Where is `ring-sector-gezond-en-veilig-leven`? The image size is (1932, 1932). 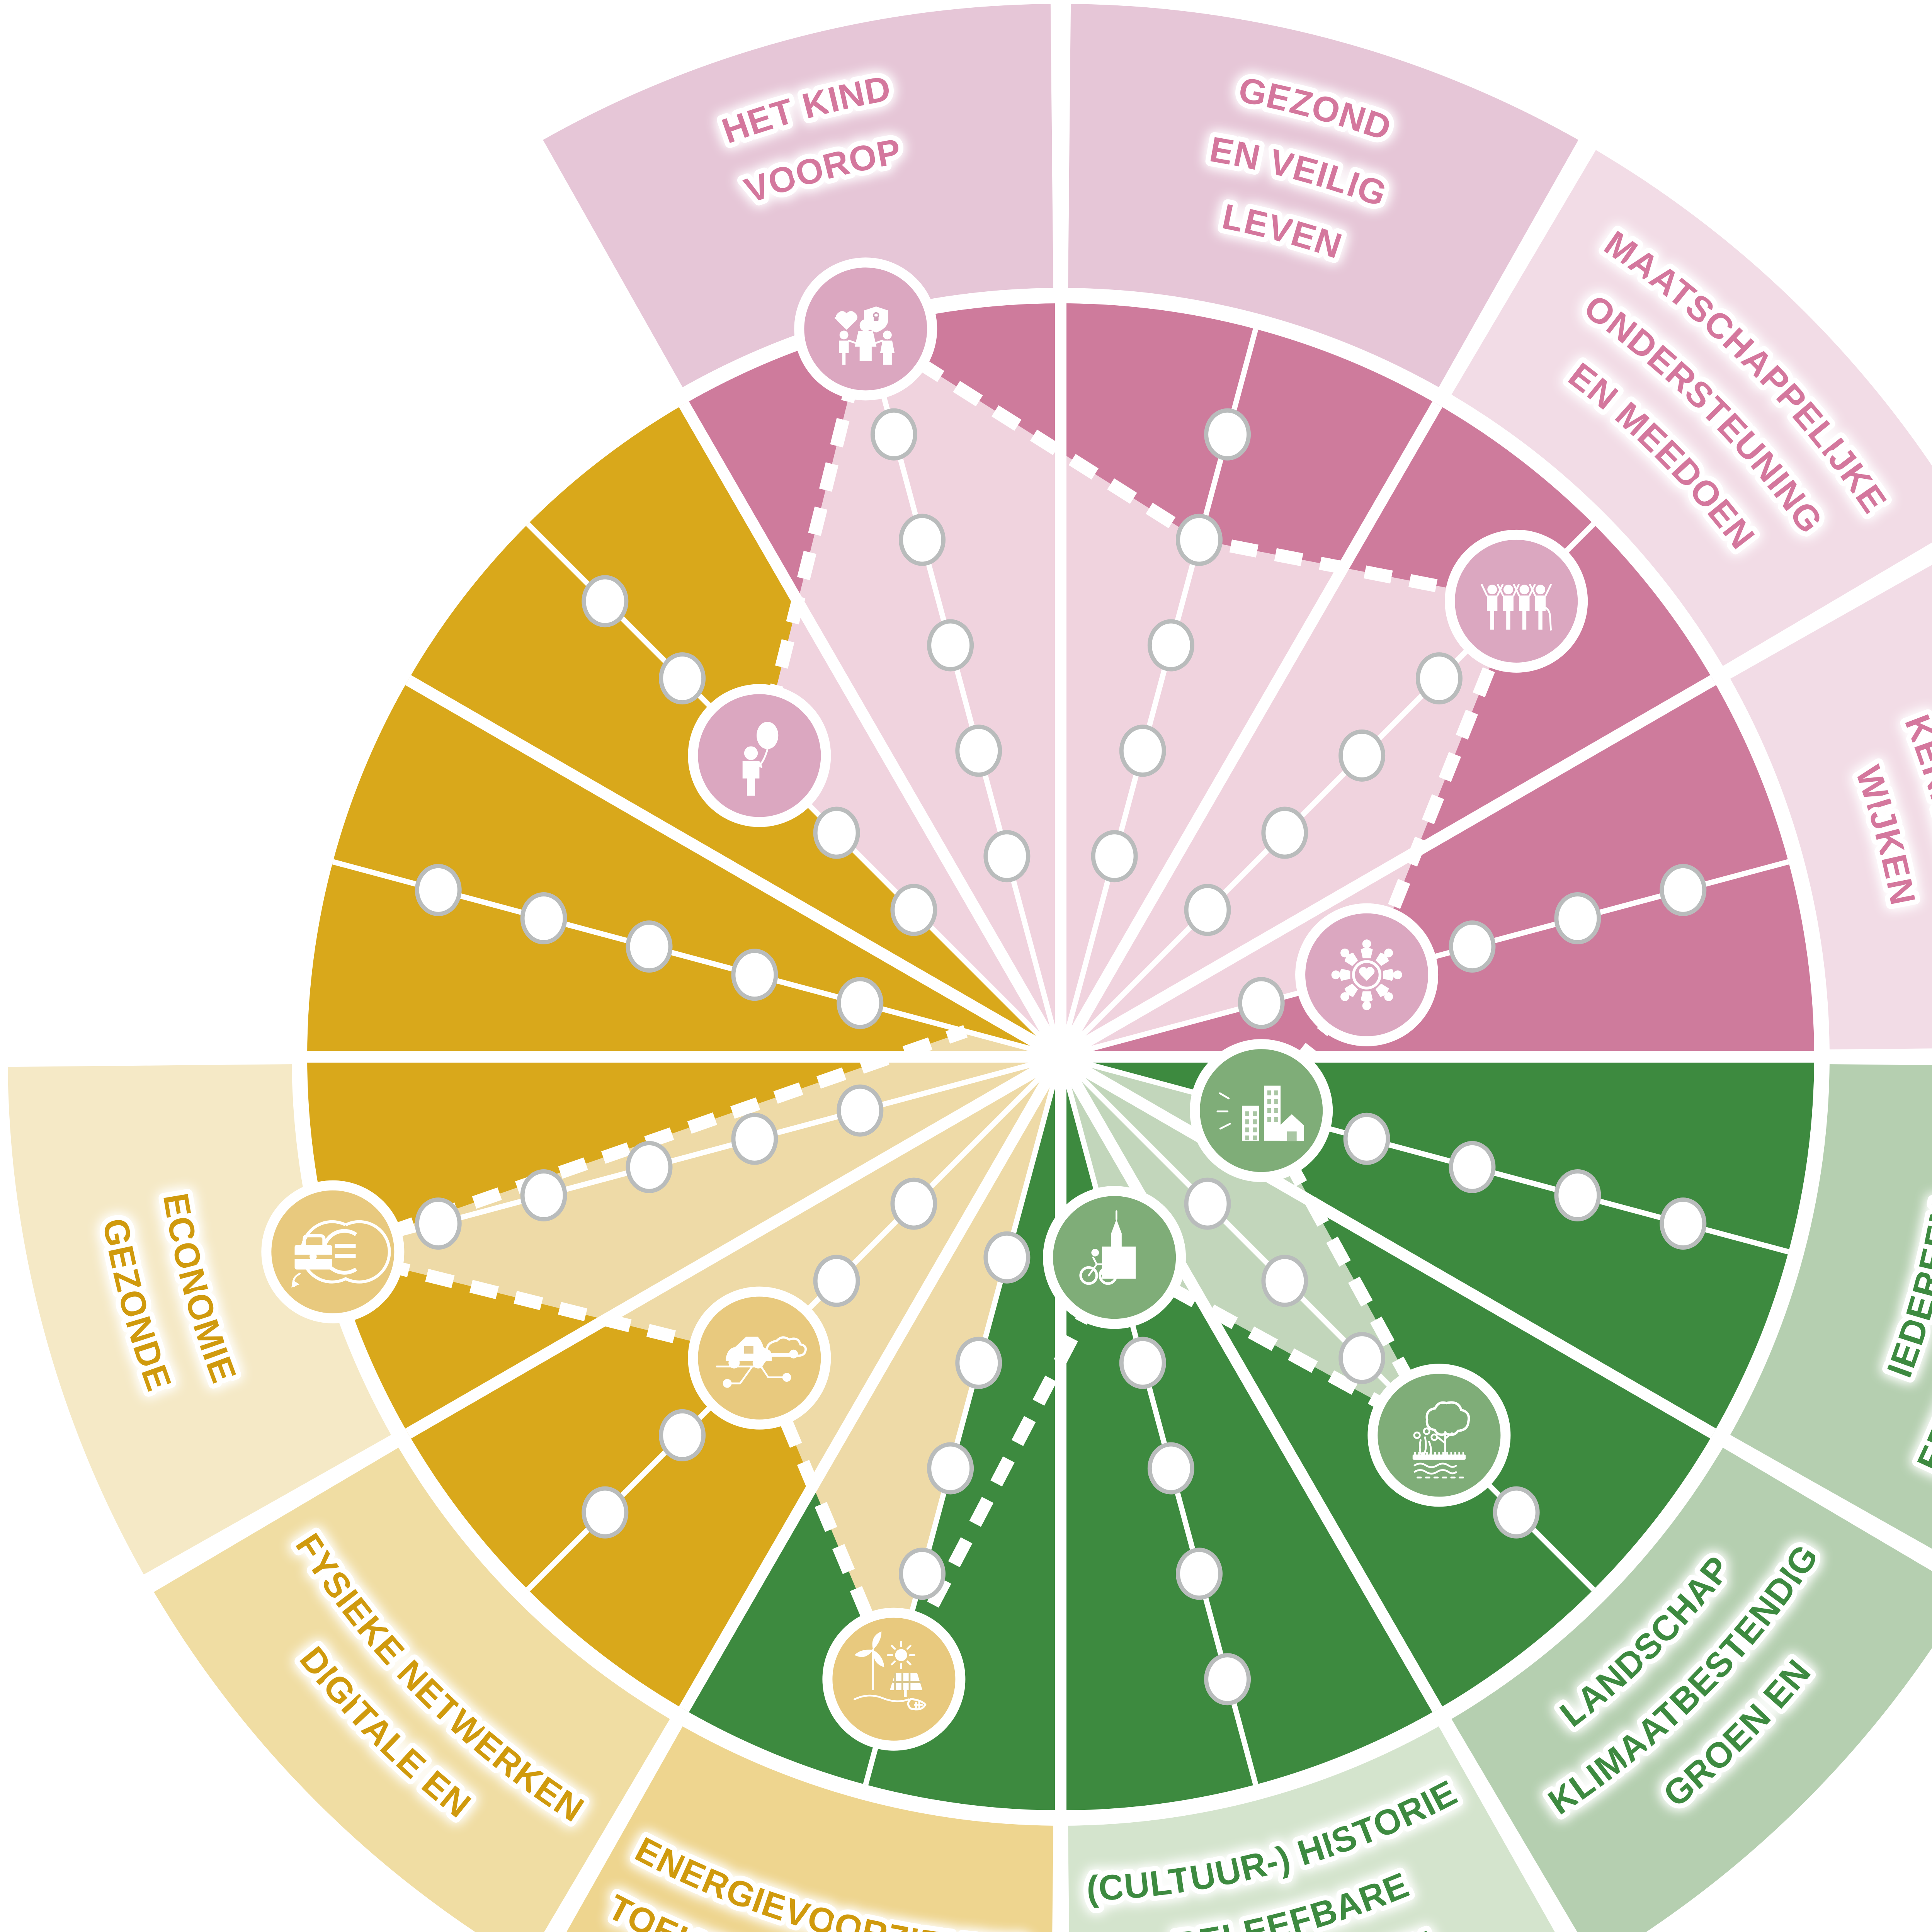
ring-sector-gezond-en-veilig-leven is located at coordinates (1323, 196).